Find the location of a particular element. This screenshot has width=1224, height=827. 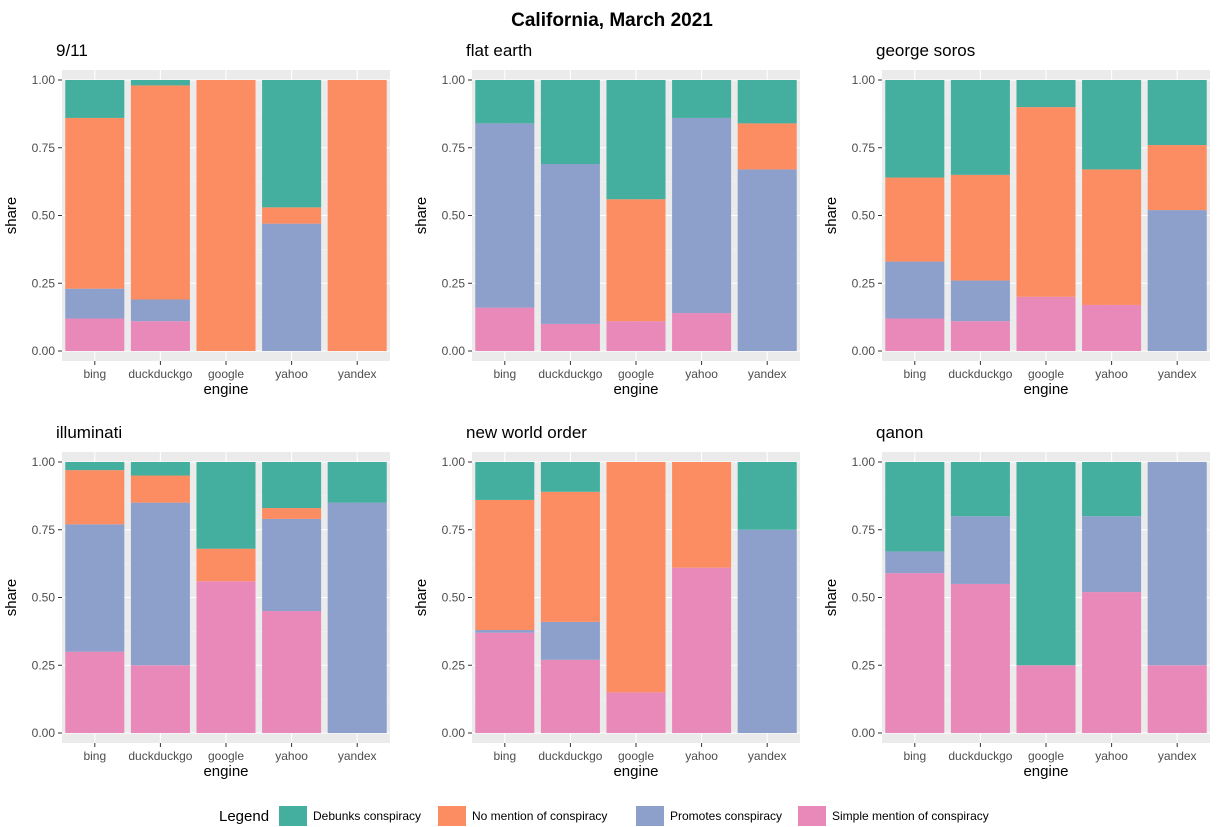

legend-label: Debunks conspiracy is located at coordinates (367, 816).